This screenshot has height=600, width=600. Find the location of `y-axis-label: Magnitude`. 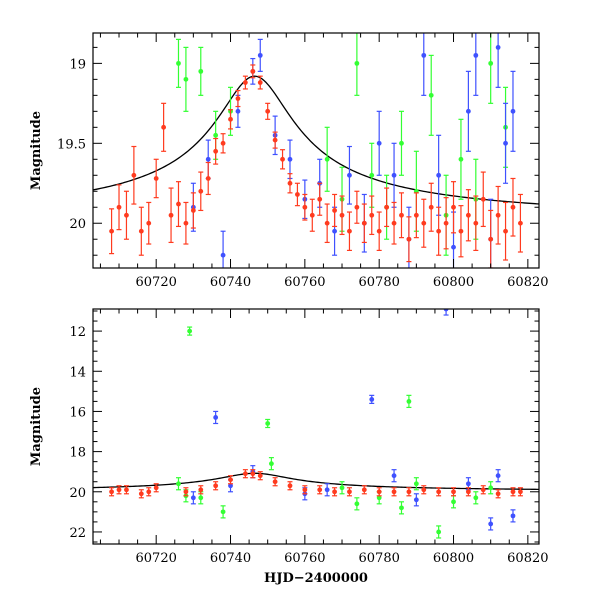

y-axis-label: Magnitude is located at coordinates (36, 150).